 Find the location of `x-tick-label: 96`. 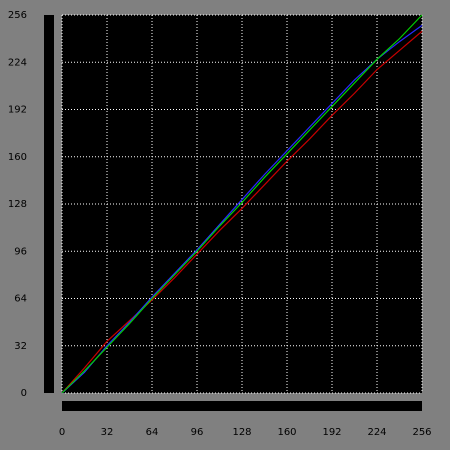

x-tick-label: 96 is located at coordinates (197, 432).